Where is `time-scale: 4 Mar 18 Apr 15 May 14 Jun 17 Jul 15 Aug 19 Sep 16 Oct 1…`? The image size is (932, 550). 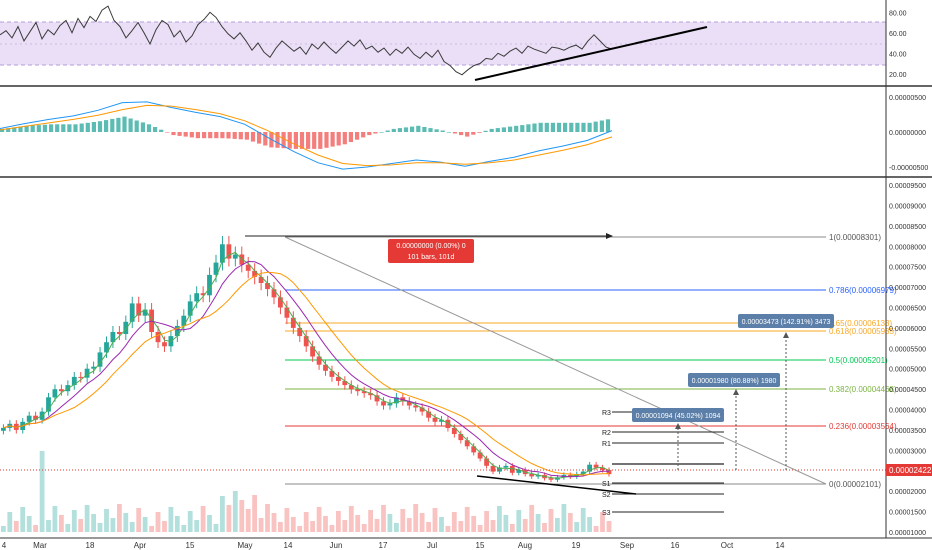 time-scale: 4 Mar 18 Apr 15 May 14 Jun 17 Jul 15 Aug 19 Sep 16 Oct 1… is located at coordinates (466, 543).